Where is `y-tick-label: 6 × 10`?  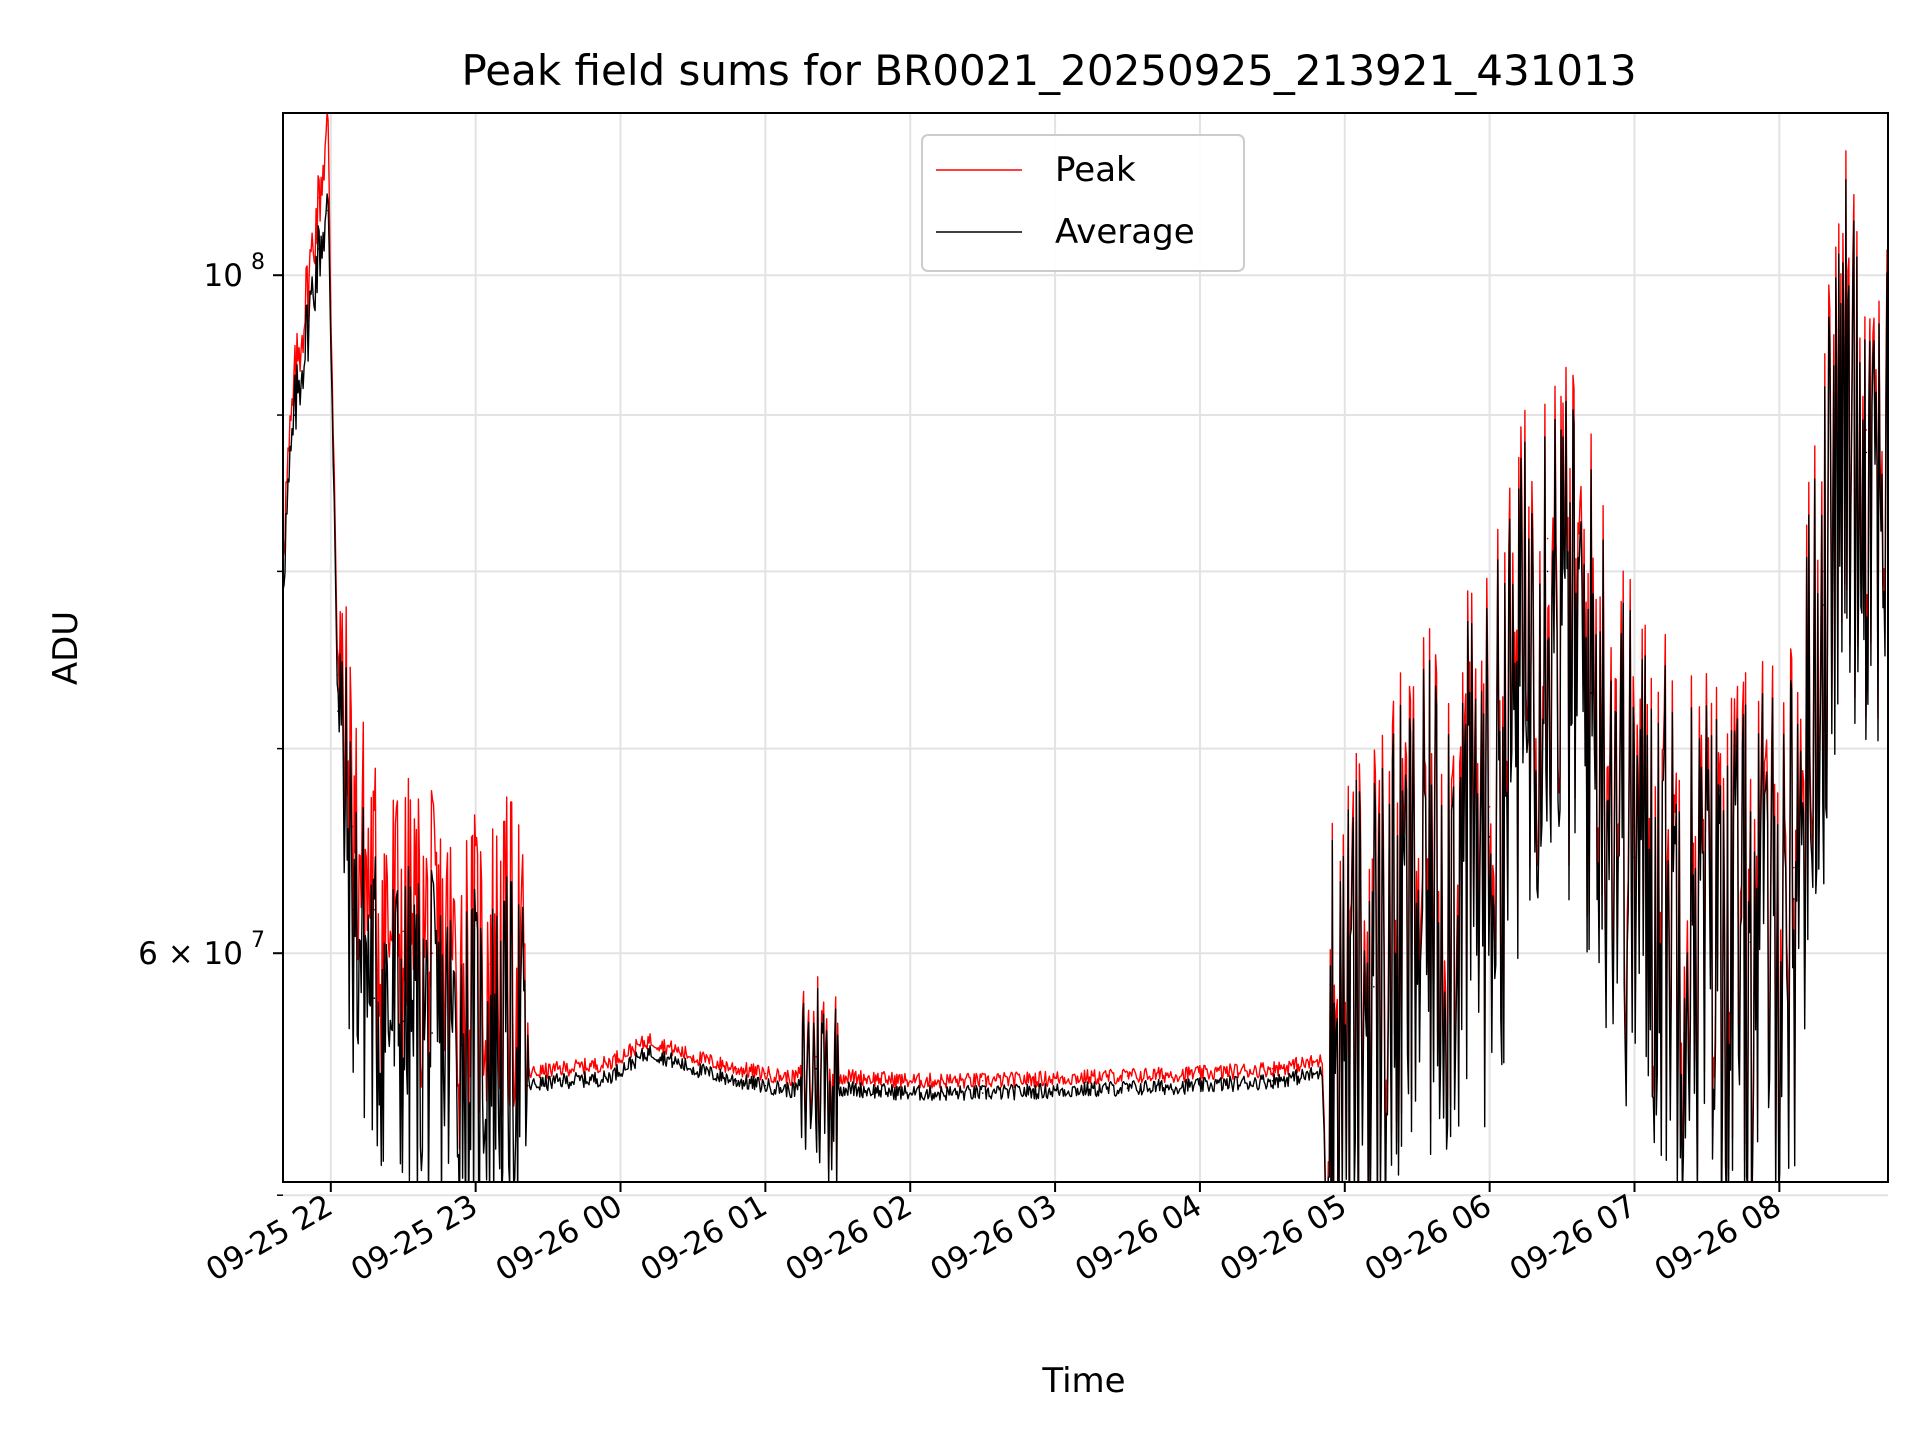
y-tick-label: 6 × 10 is located at coordinates (190, 954).